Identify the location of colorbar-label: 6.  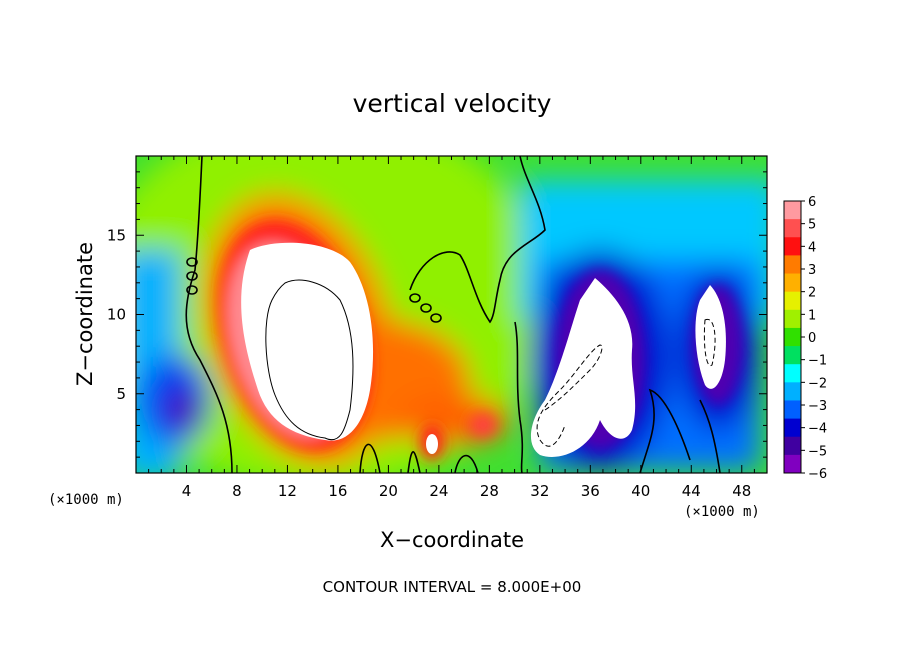
(812, 202).